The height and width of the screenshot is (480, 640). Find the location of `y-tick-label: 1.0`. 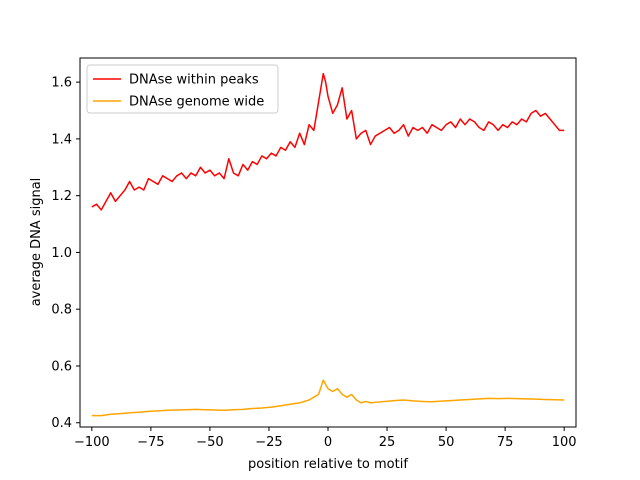

y-tick-label: 1.0 is located at coordinates (61, 253).